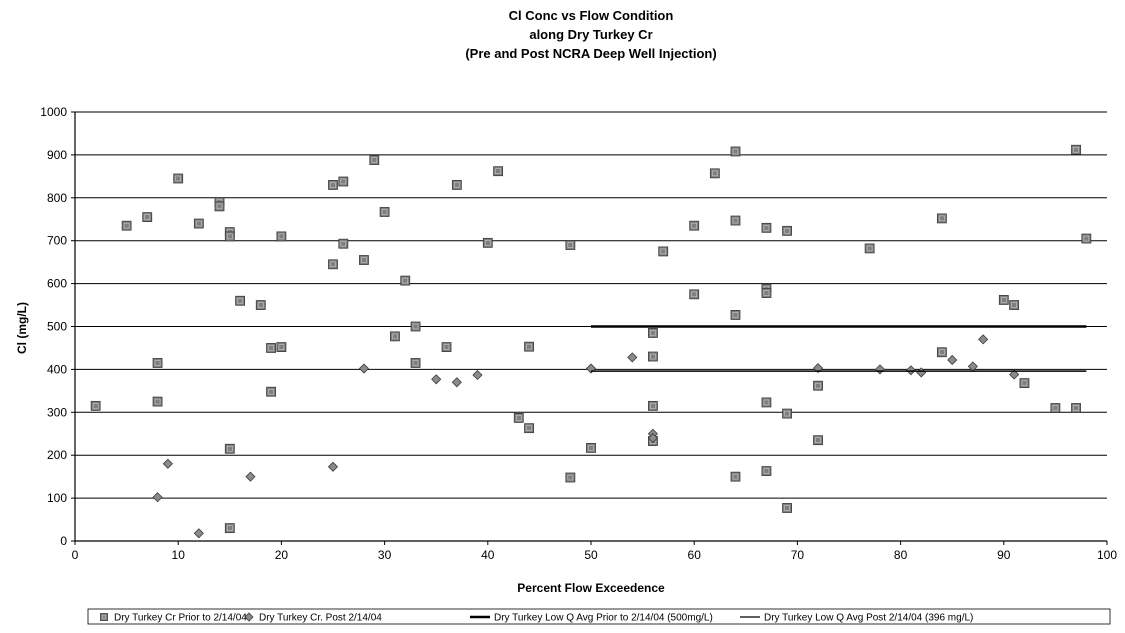  I want to click on y-tick-label: 700, so click(57, 241).